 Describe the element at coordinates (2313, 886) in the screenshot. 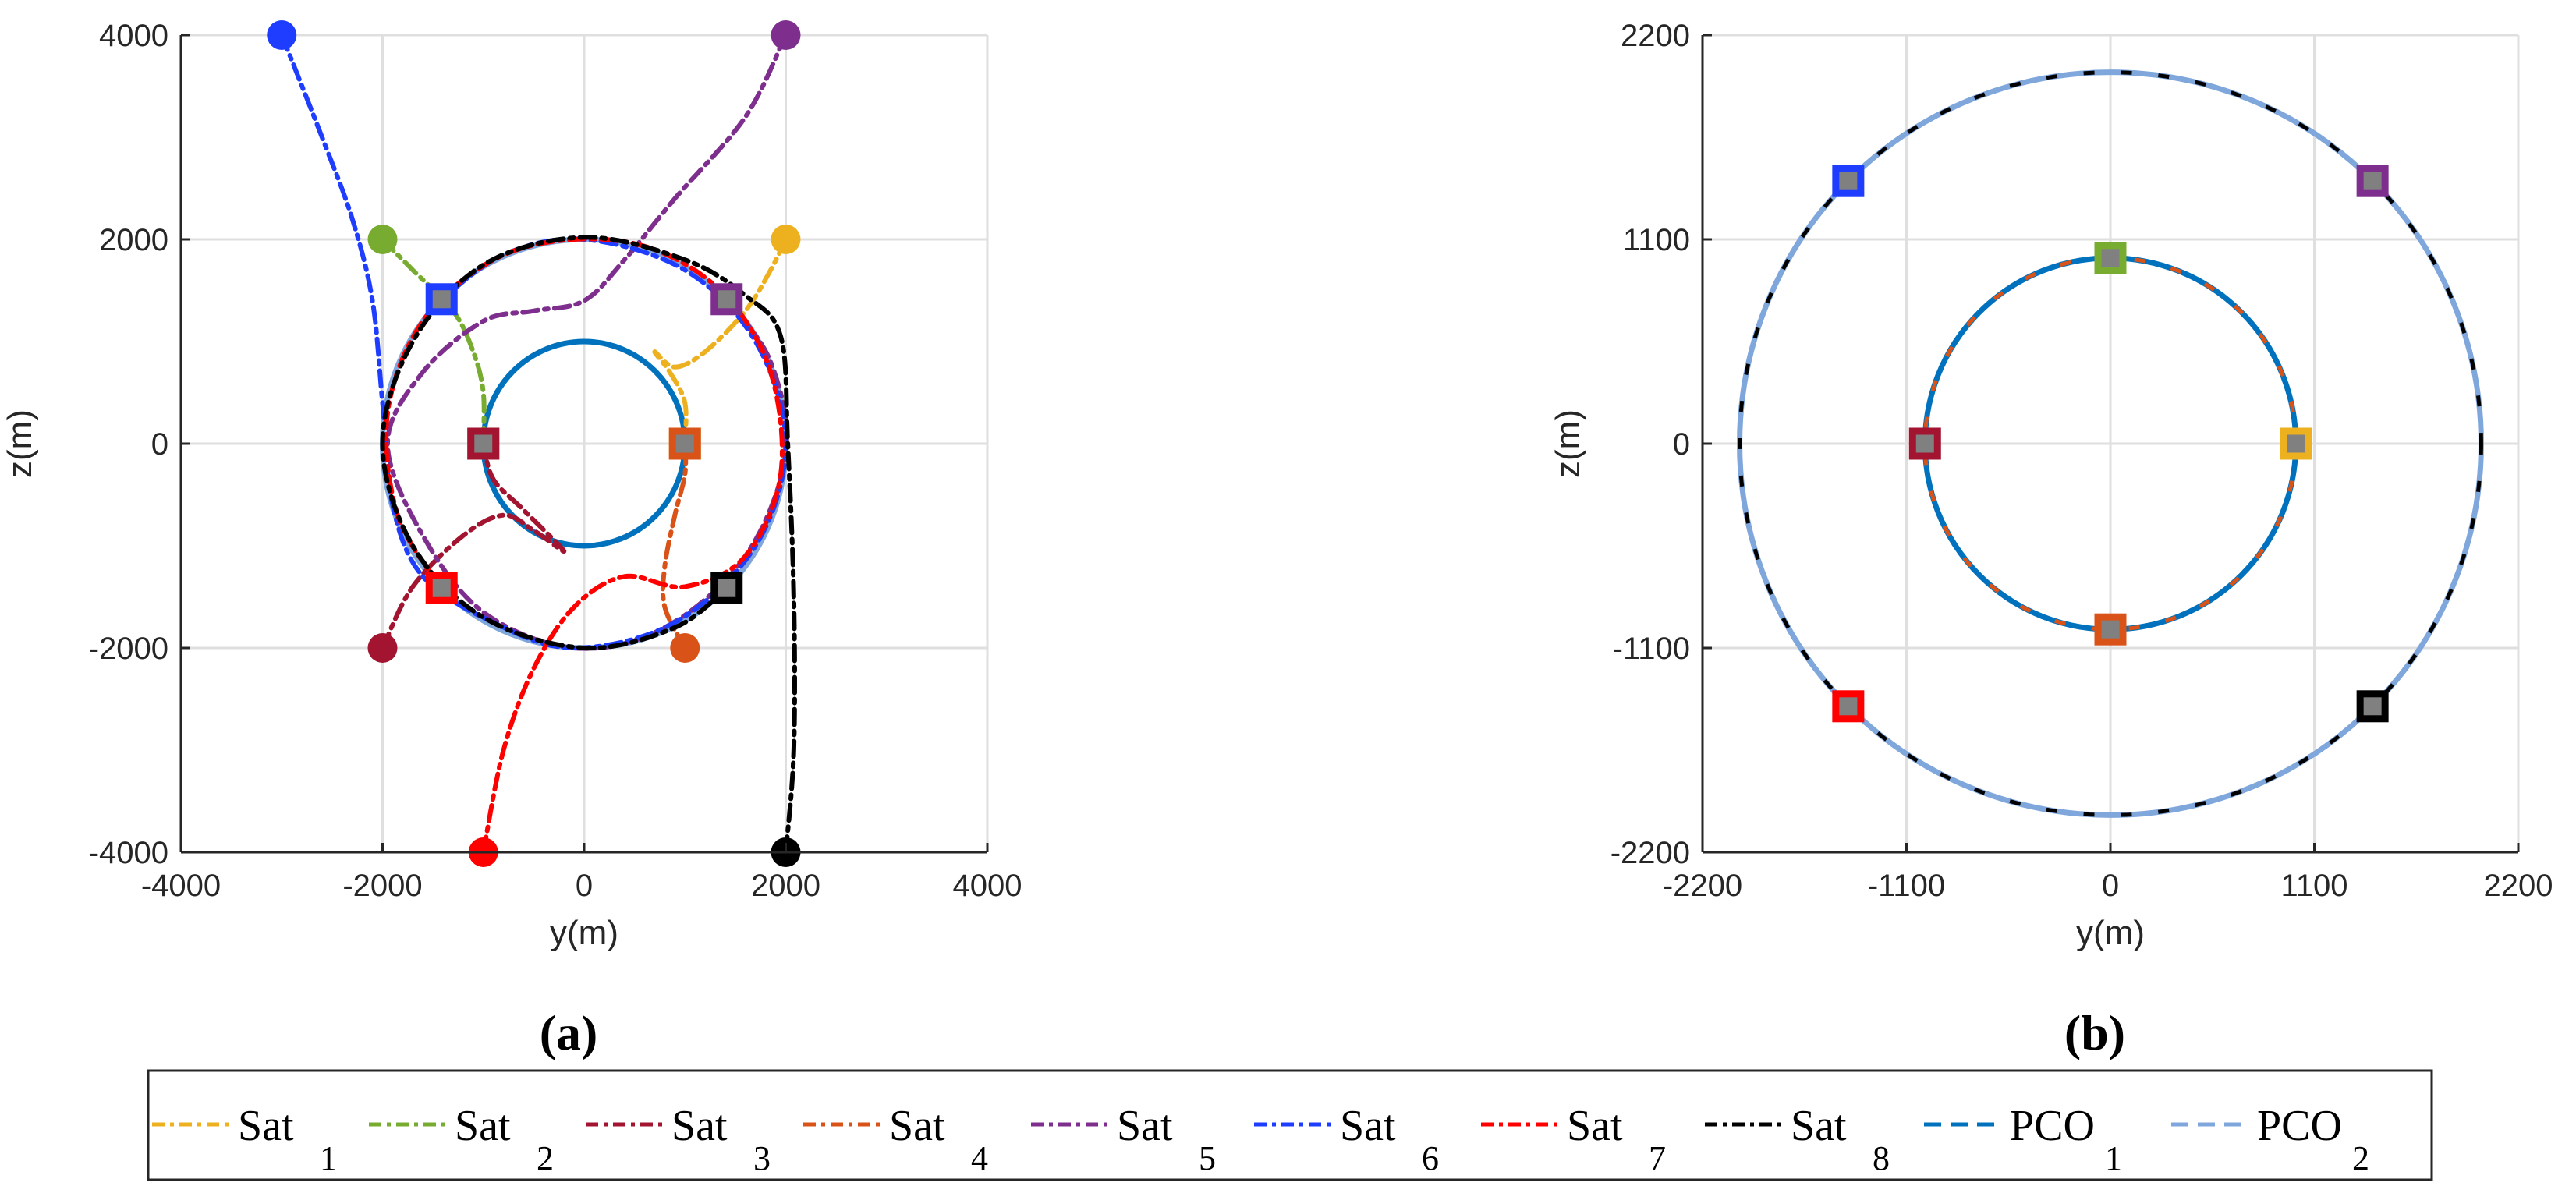

I see `x-tick-label: 1100` at that location.